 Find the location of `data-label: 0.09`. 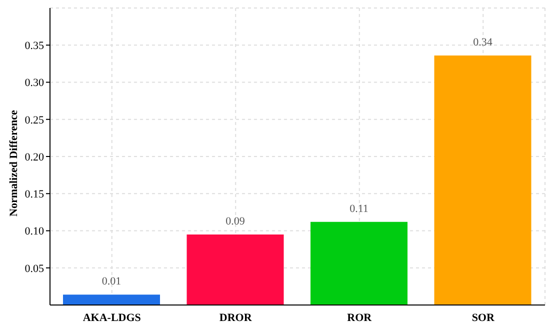

data-label: 0.09 is located at coordinates (236, 221).